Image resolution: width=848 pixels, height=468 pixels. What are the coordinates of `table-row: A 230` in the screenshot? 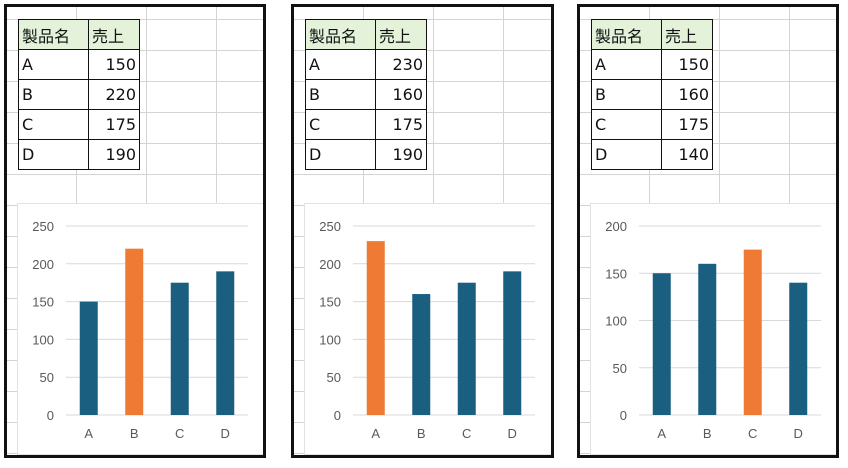 It's located at (366, 64).